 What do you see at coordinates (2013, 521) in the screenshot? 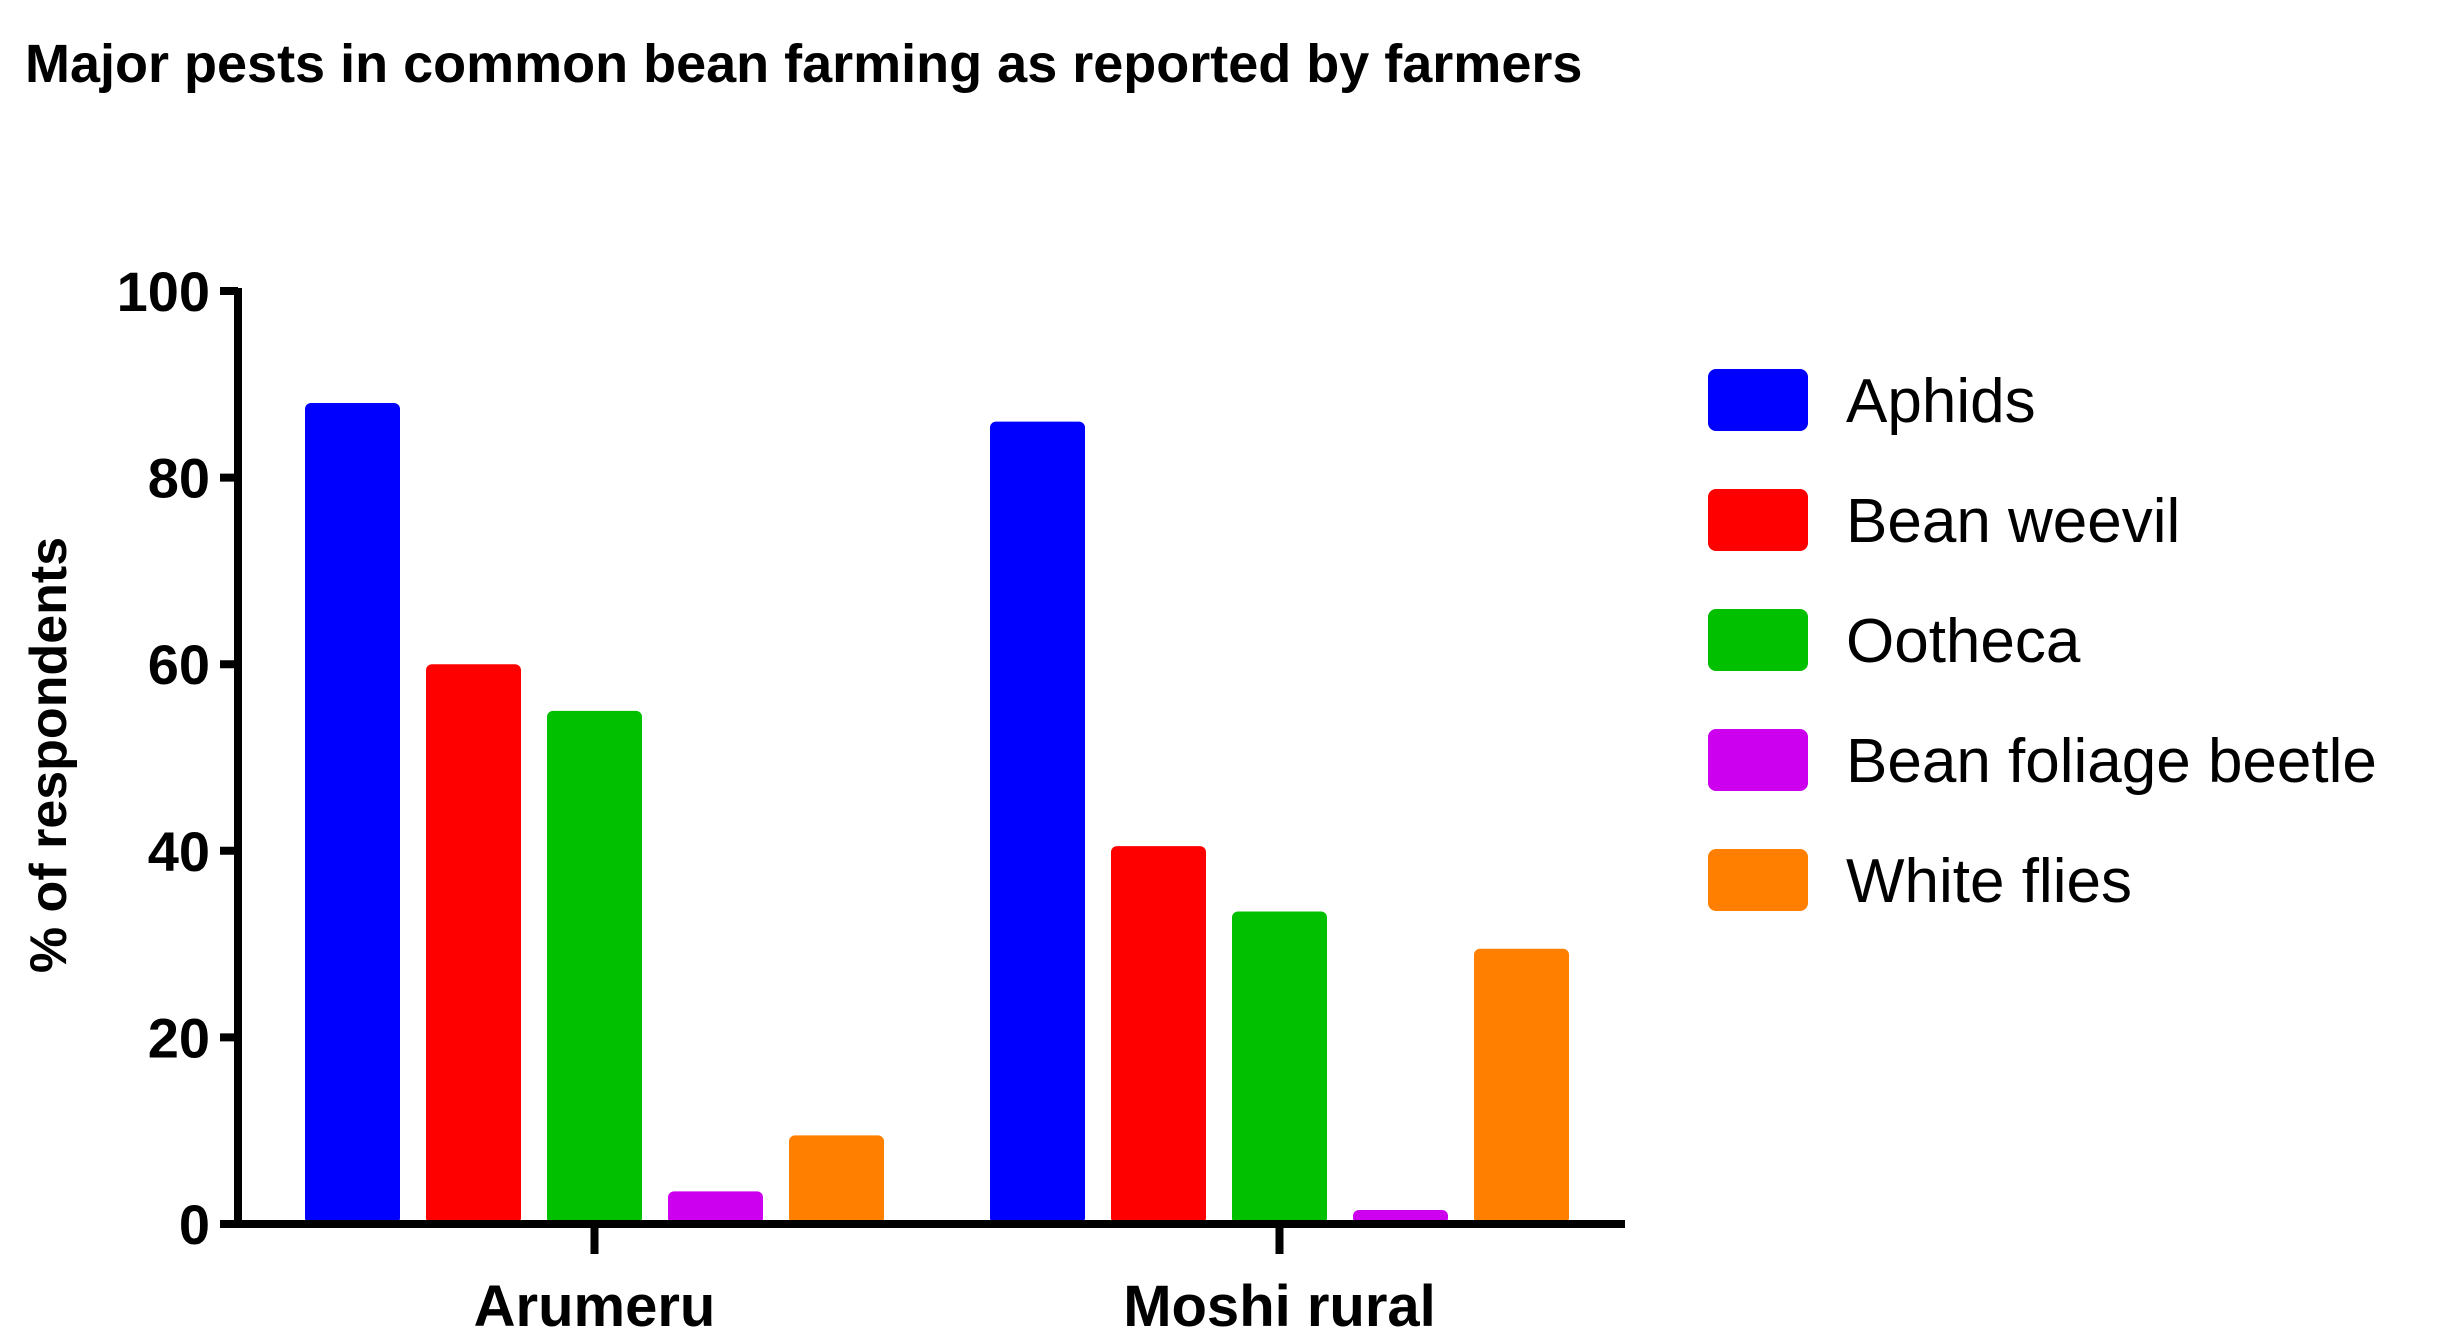
I see `legend-label: Bean weevil` at bounding box center [2013, 521].